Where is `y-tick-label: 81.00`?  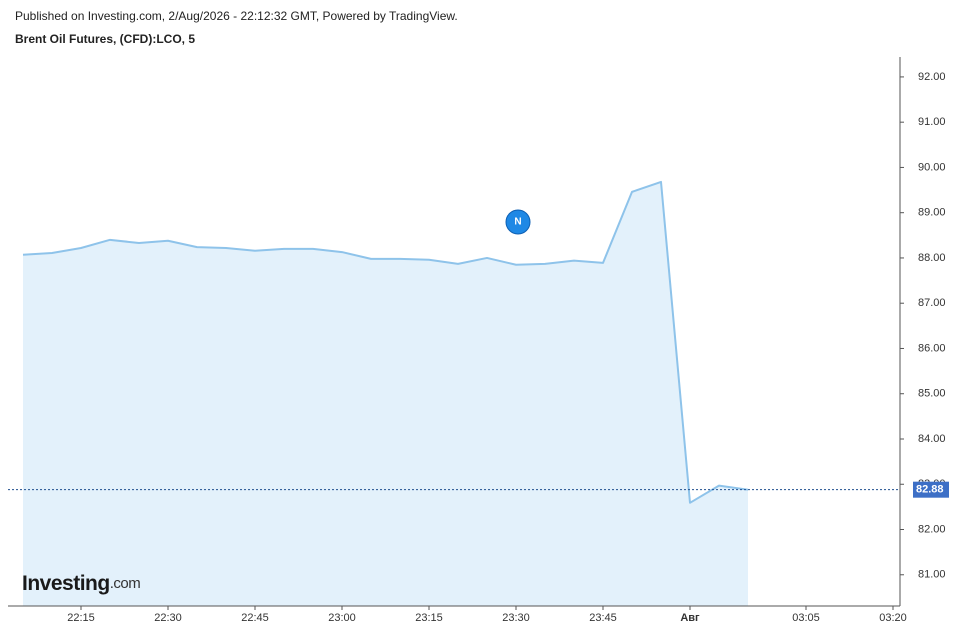 y-tick-label: 81.00 is located at coordinates (932, 575).